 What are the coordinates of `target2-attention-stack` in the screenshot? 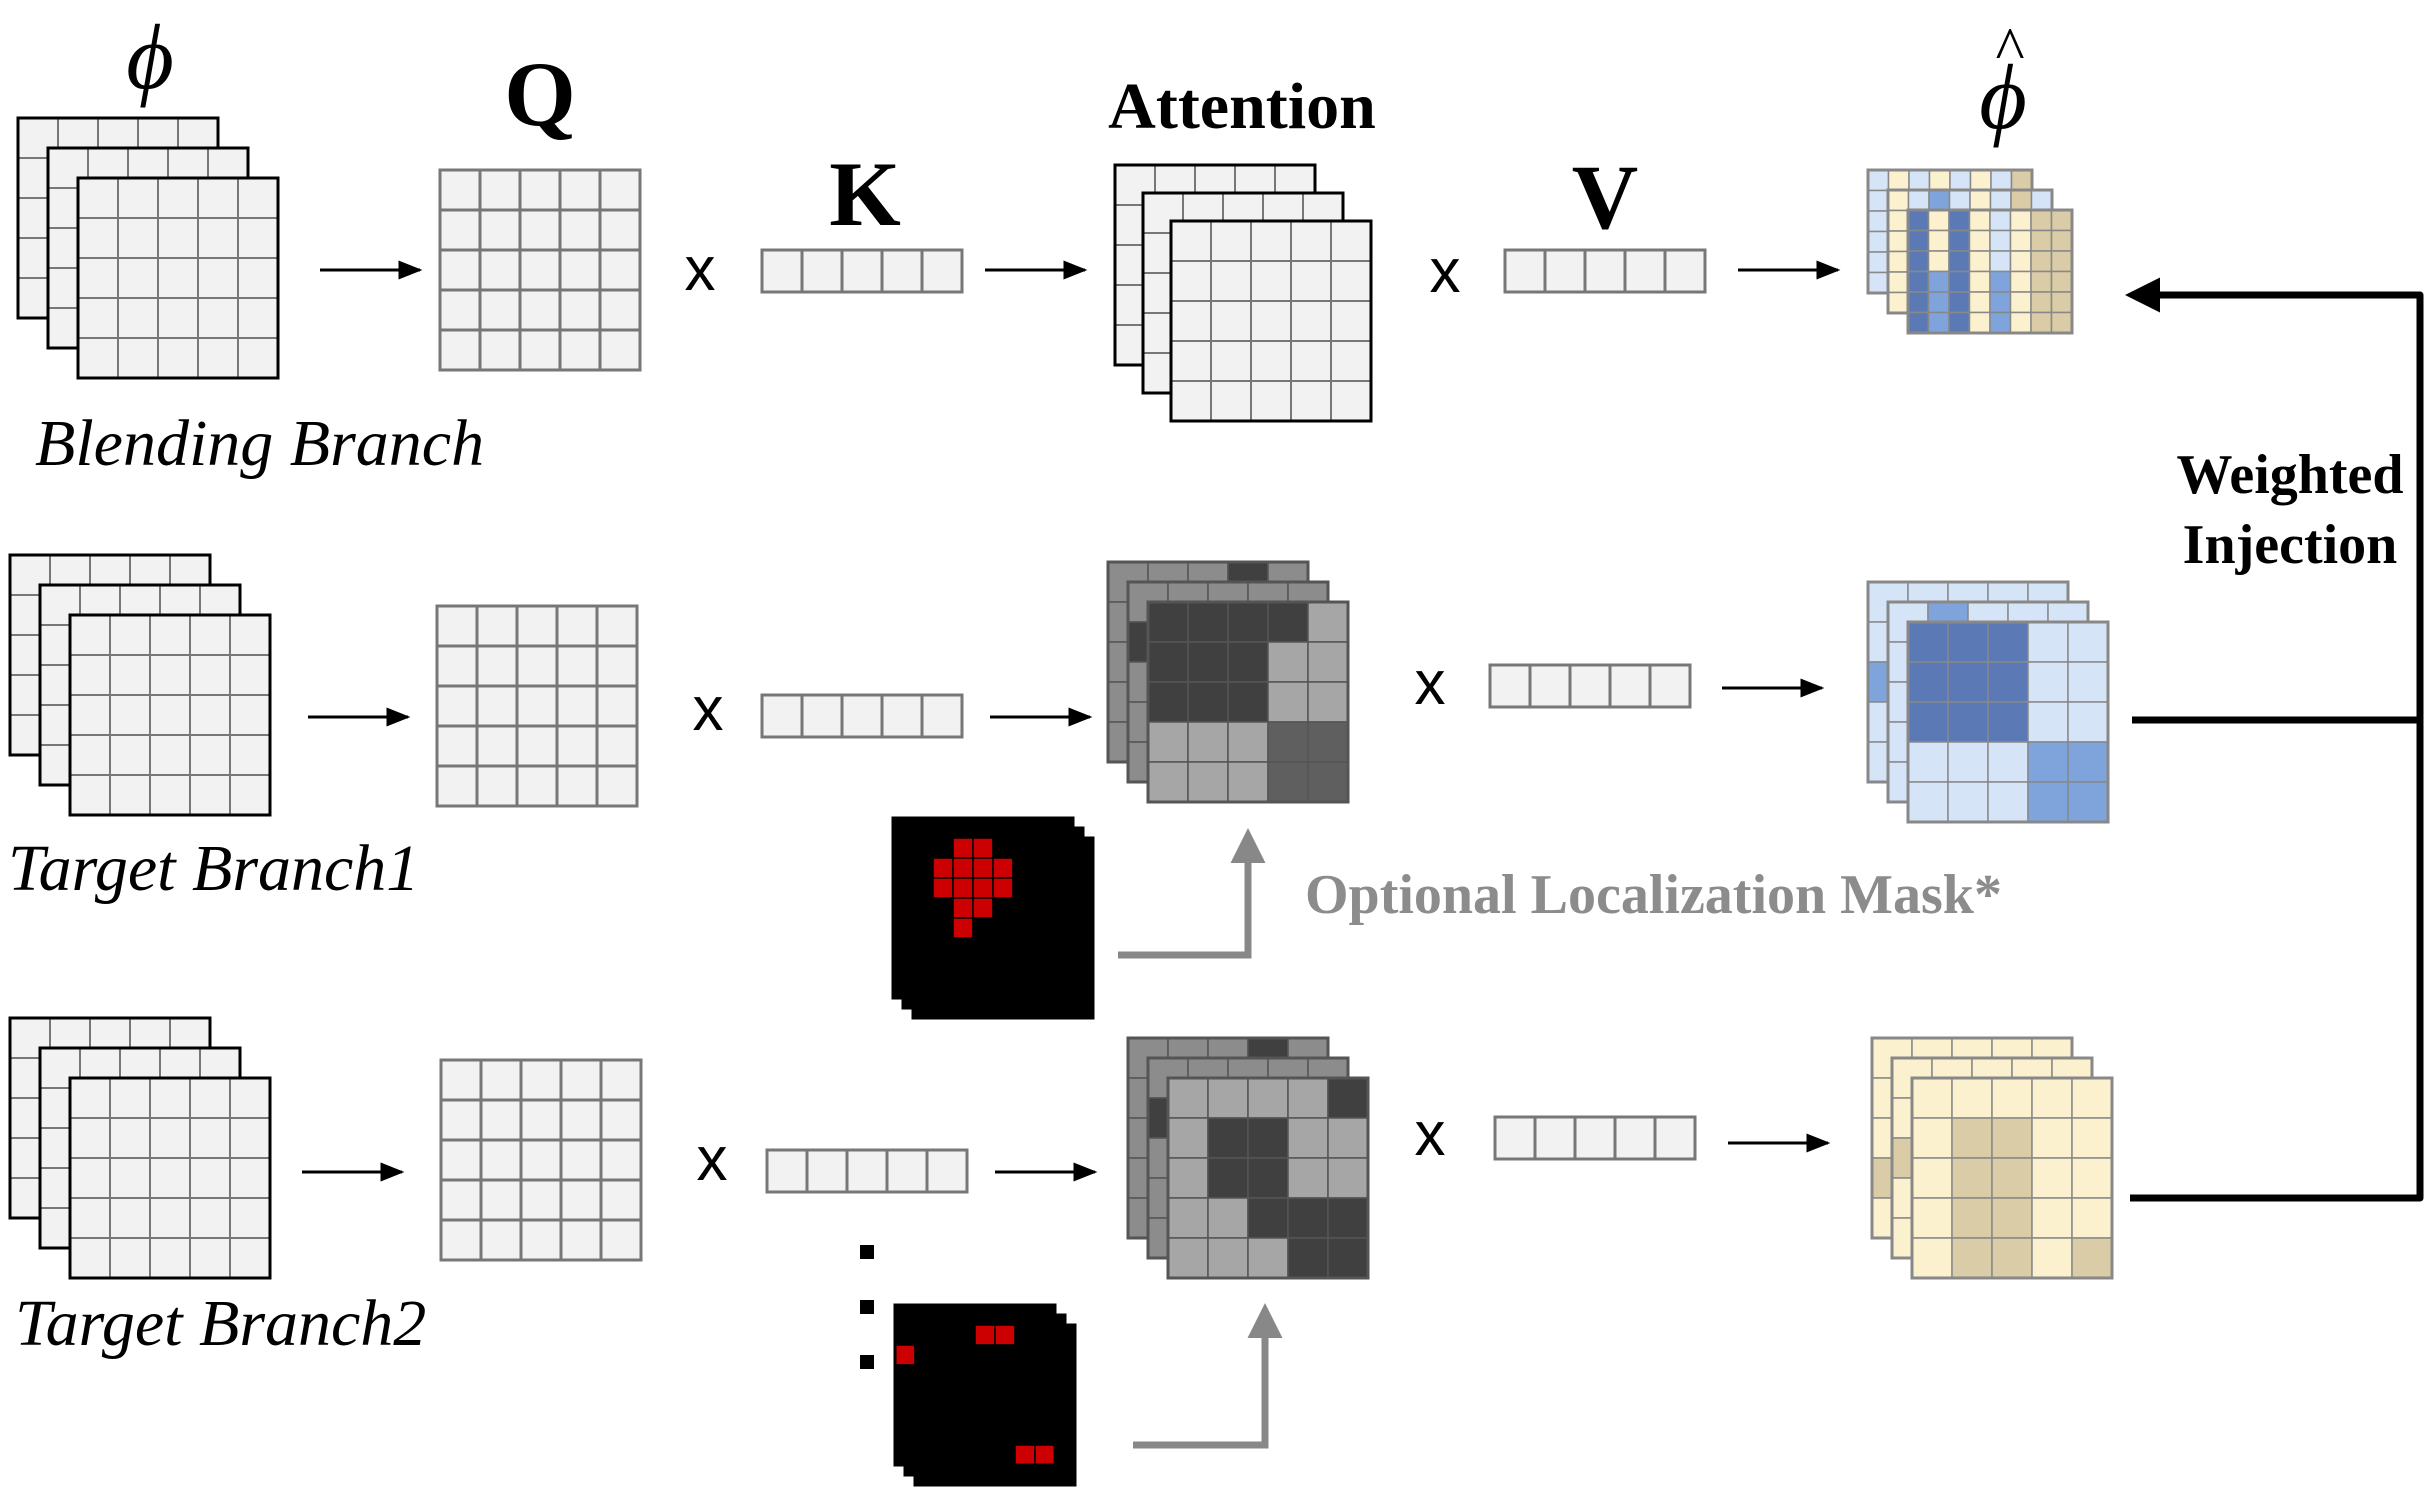 It's located at (1248, 1158).